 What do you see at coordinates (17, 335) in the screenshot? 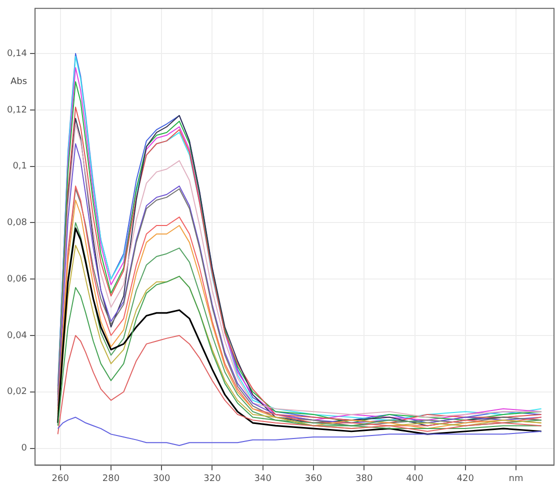
I see `y-tick-label: 0,04` at bounding box center [17, 335].